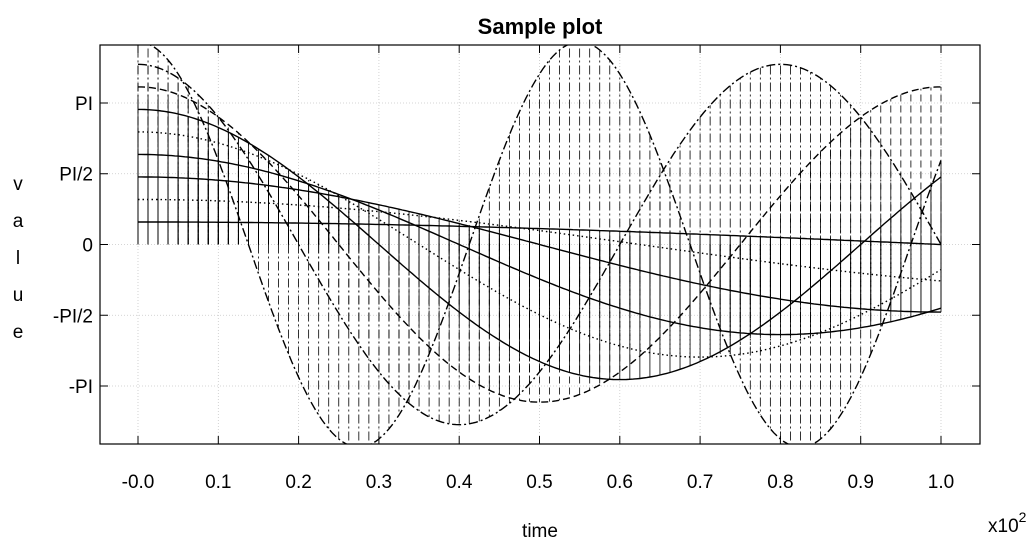  What do you see at coordinates (780, 482) in the screenshot?
I see `x-tick-label: 0.8` at bounding box center [780, 482].